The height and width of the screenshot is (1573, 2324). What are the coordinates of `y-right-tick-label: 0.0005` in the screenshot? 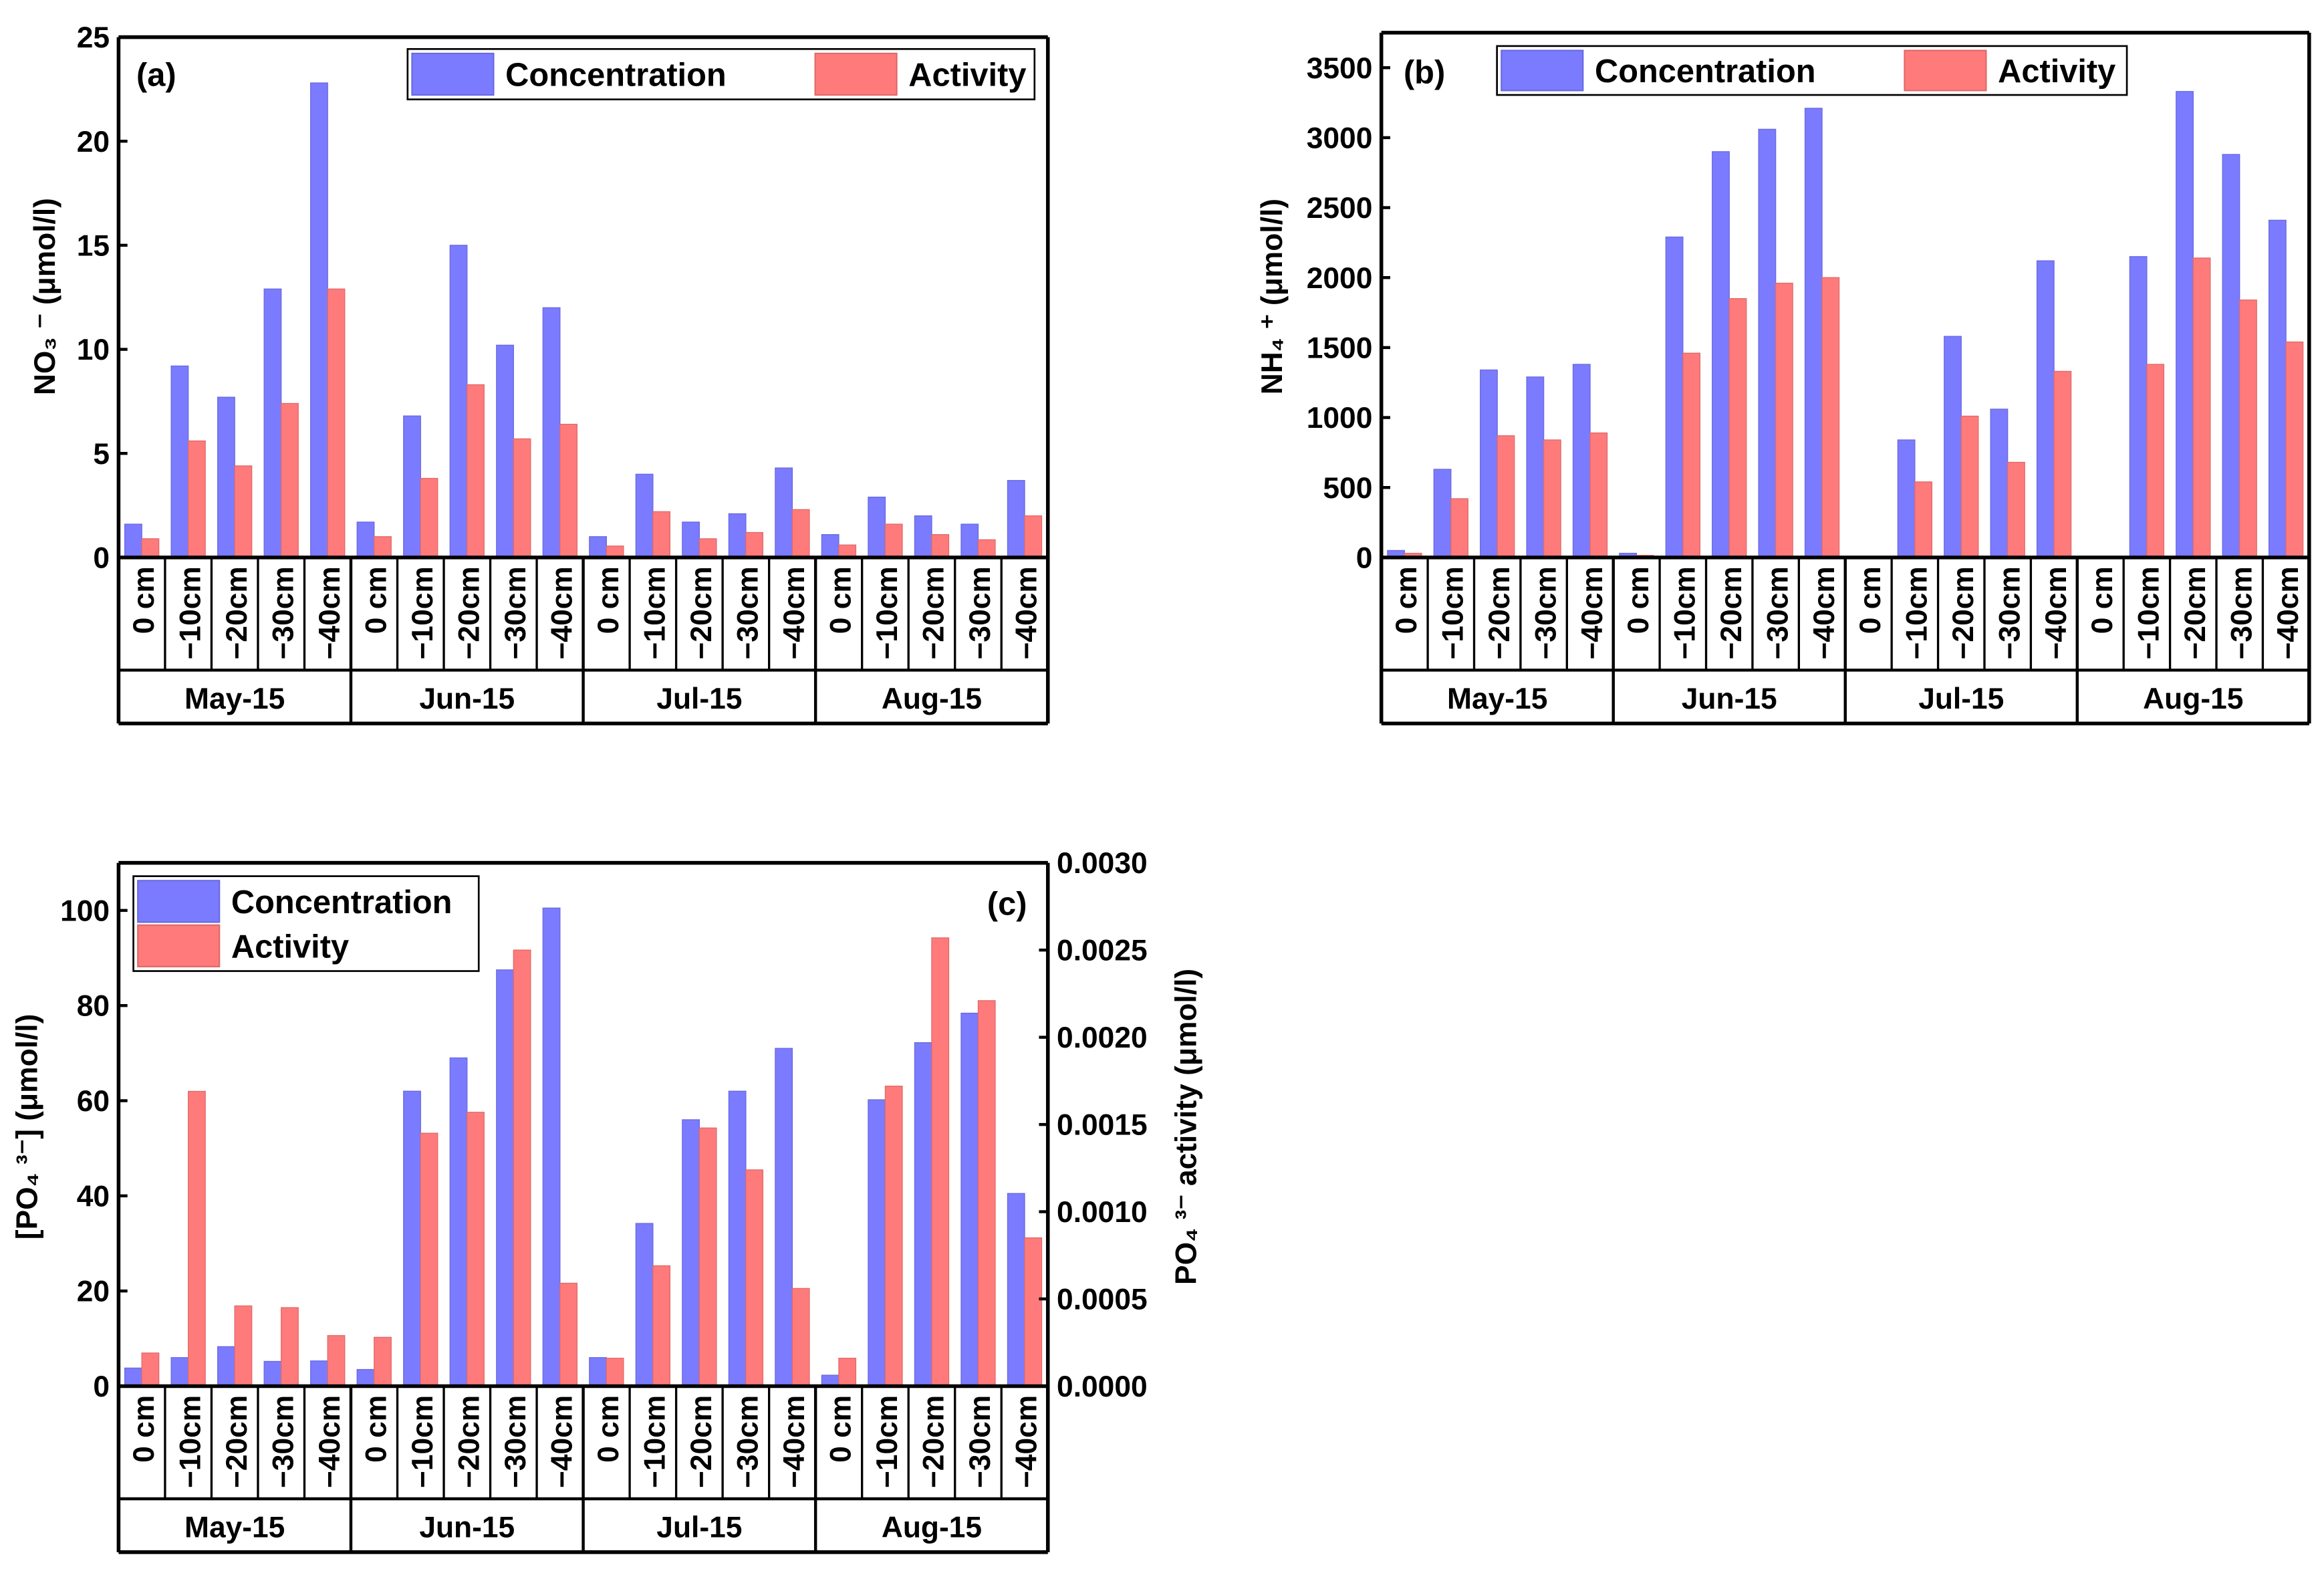 It's located at (1102, 1300).